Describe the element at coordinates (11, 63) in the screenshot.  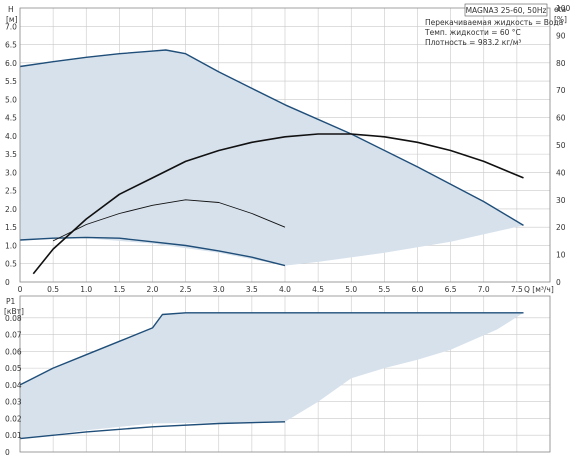
I see `y-tick-label: 6.0` at that location.